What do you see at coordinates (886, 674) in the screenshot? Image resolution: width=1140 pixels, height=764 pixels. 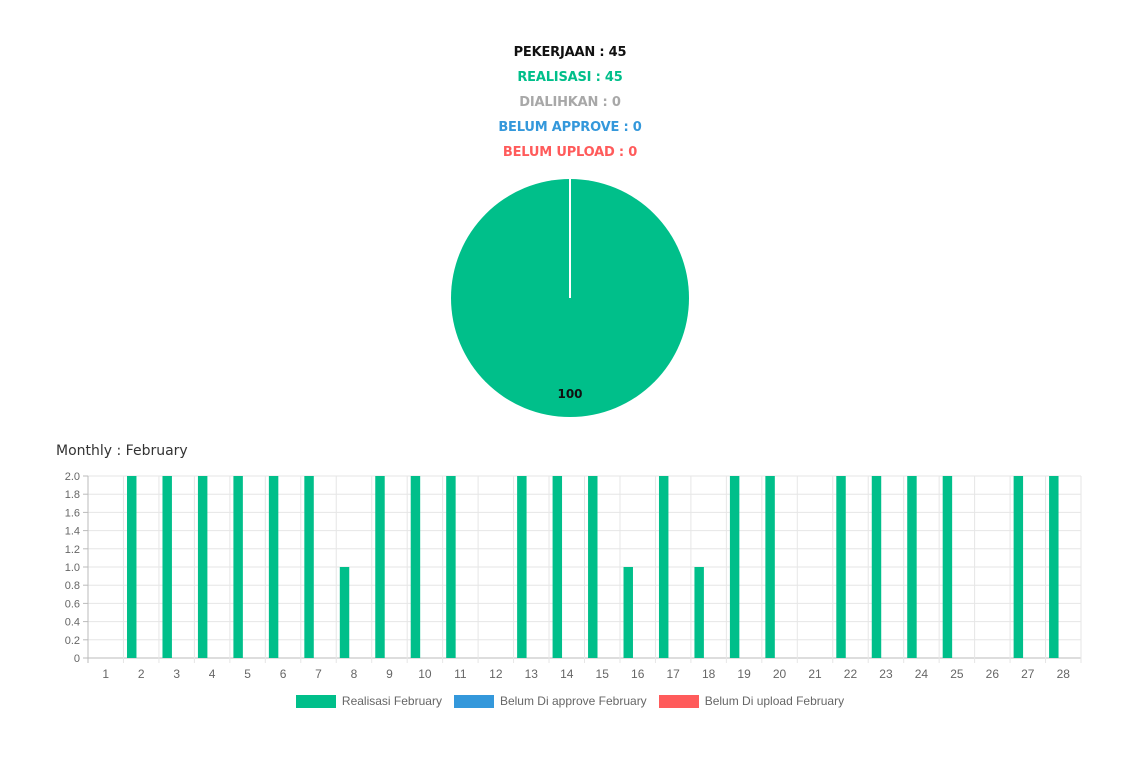 I see `x-tick-label: 23` at bounding box center [886, 674].